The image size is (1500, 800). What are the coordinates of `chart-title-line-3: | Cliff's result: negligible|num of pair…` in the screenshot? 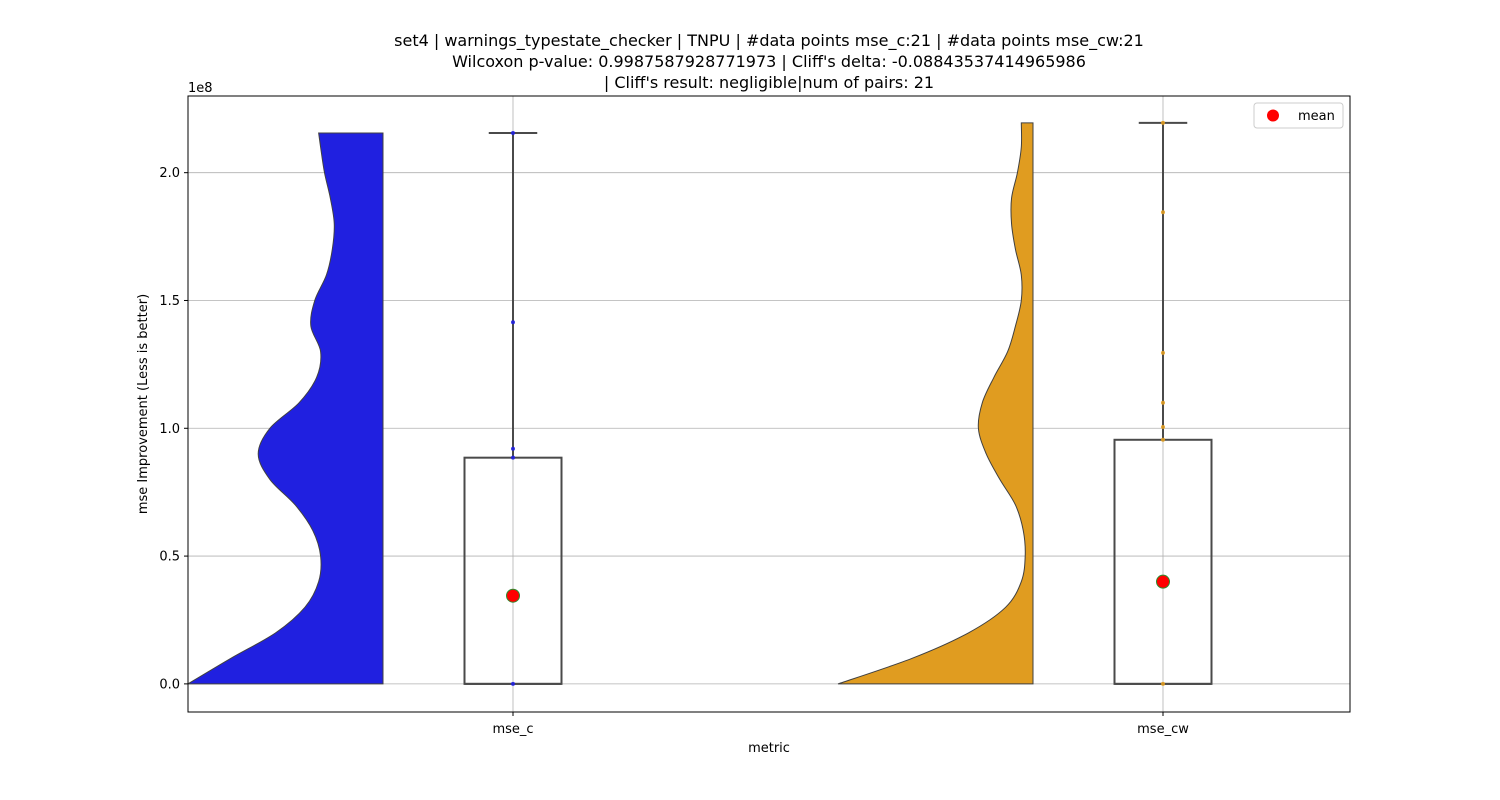 It's located at (769, 82).